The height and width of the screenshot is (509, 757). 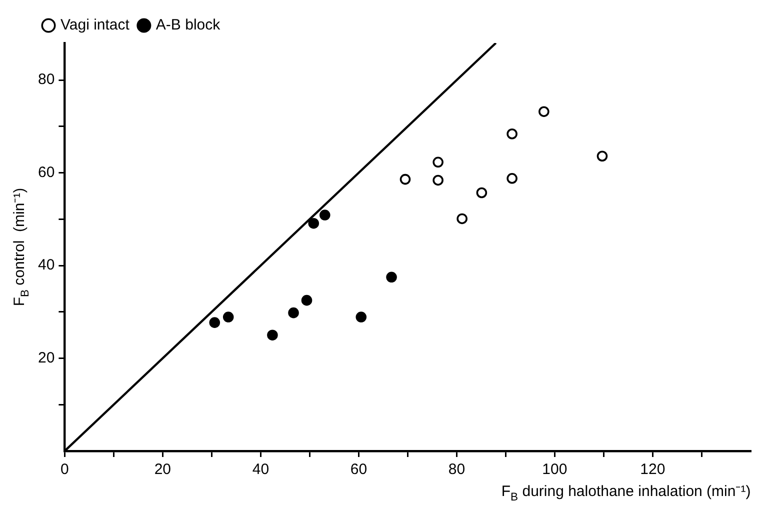 I want to click on x-tick-label: 100, so click(x=555, y=469).